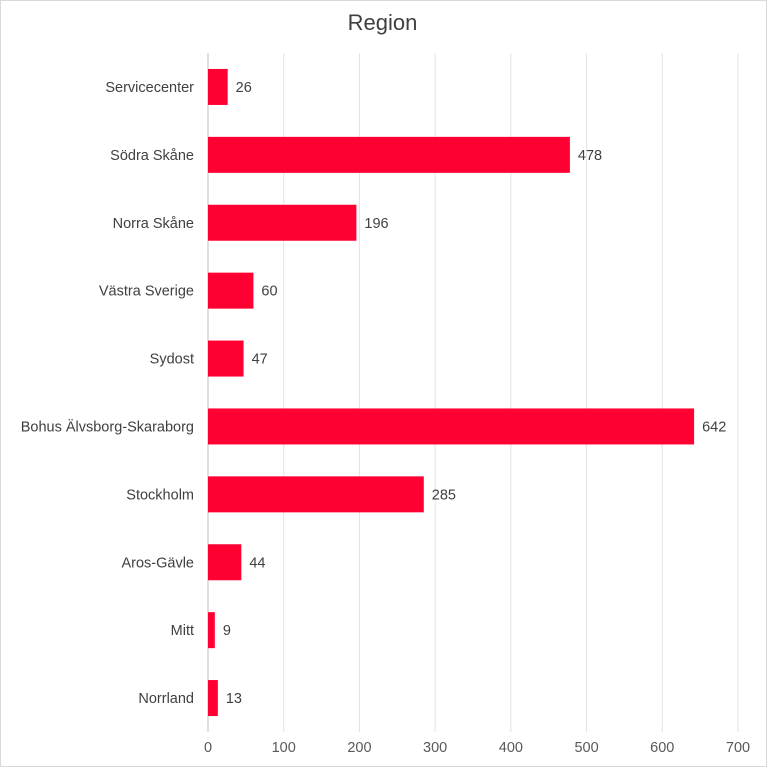  I want to click on data-label: 642, so click(714, 427).